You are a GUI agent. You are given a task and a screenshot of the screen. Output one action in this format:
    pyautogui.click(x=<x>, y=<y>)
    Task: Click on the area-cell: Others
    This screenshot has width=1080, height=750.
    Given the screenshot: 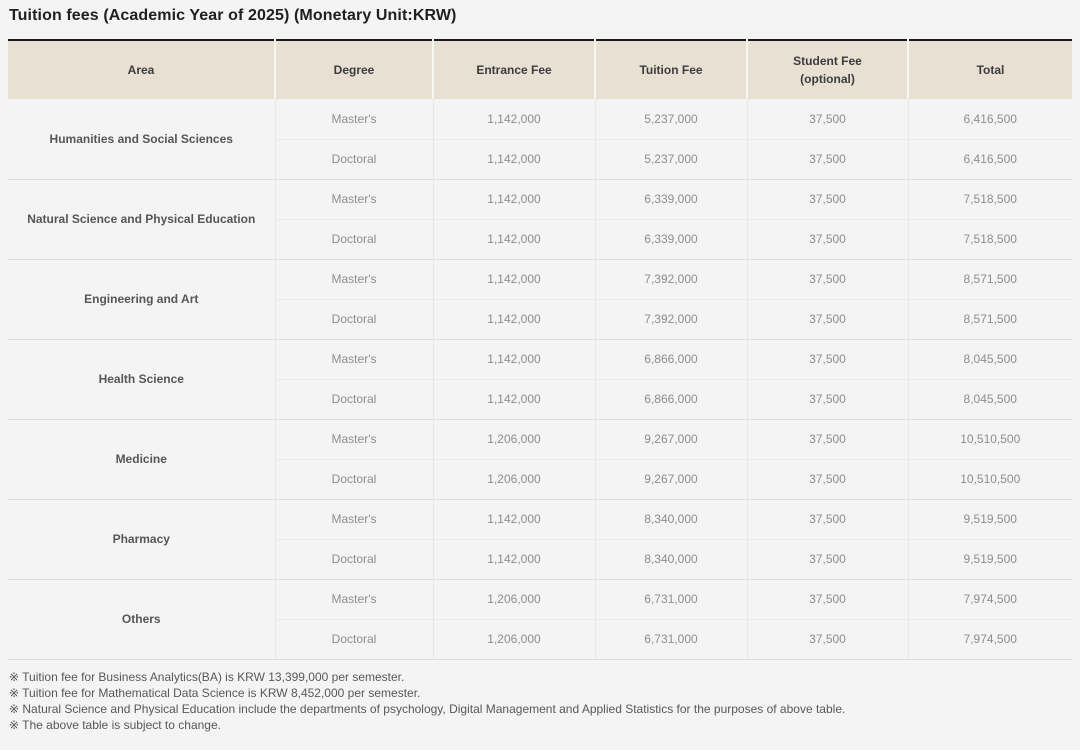 What is the action you would take?
    pyautogui.click(x=141, y=618)
    